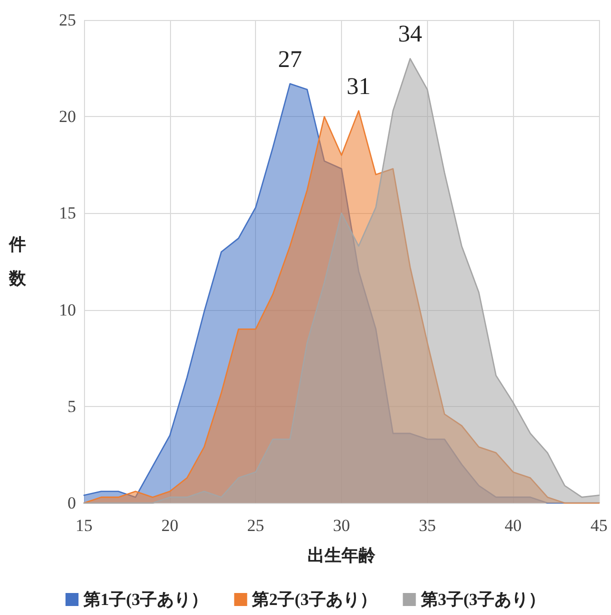 The image size is (611, 615). Describe the element at coordinates (427, 525) in the screenshot. I see `x-tick-label: 35` at that location.